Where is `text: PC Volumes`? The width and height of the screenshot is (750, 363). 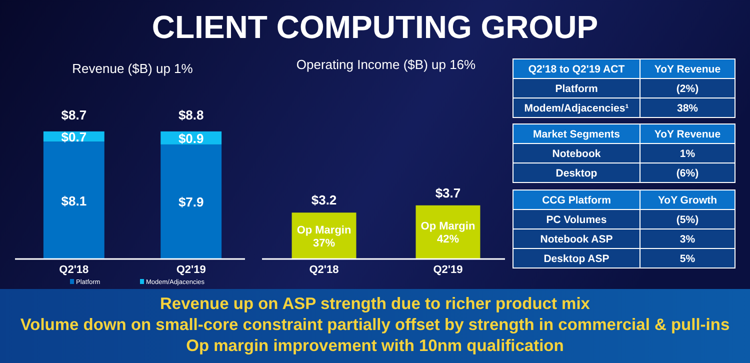 text: PC Volumes is located at coordinates (576, 220).